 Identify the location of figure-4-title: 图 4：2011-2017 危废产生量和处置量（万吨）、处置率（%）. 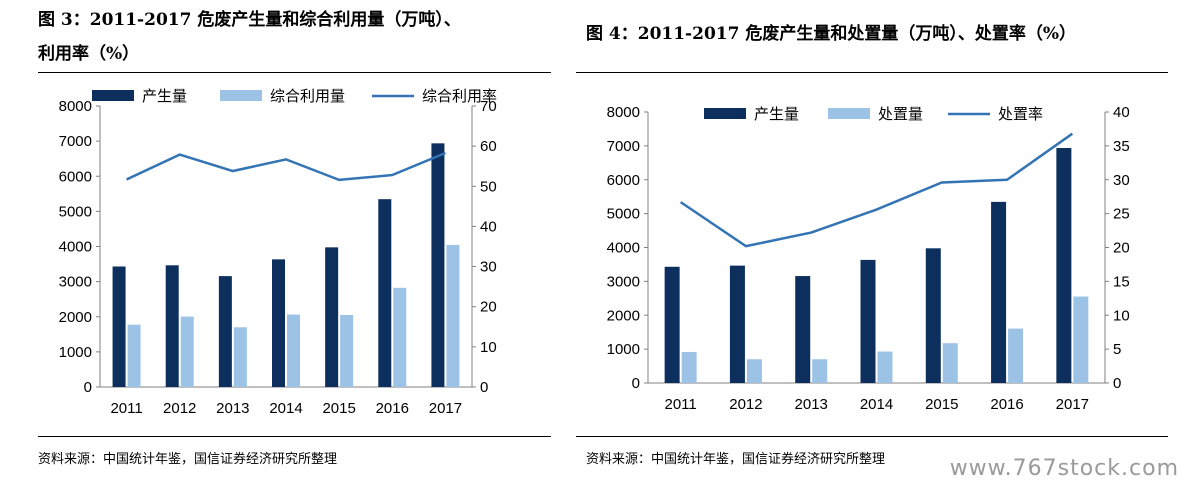
(831, 34).